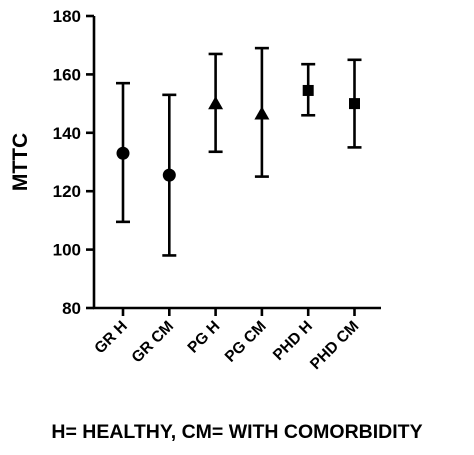  Describe the element at coordinates (204, 337) in the screenshot. I see `x-tick-label: PG H` at that location.